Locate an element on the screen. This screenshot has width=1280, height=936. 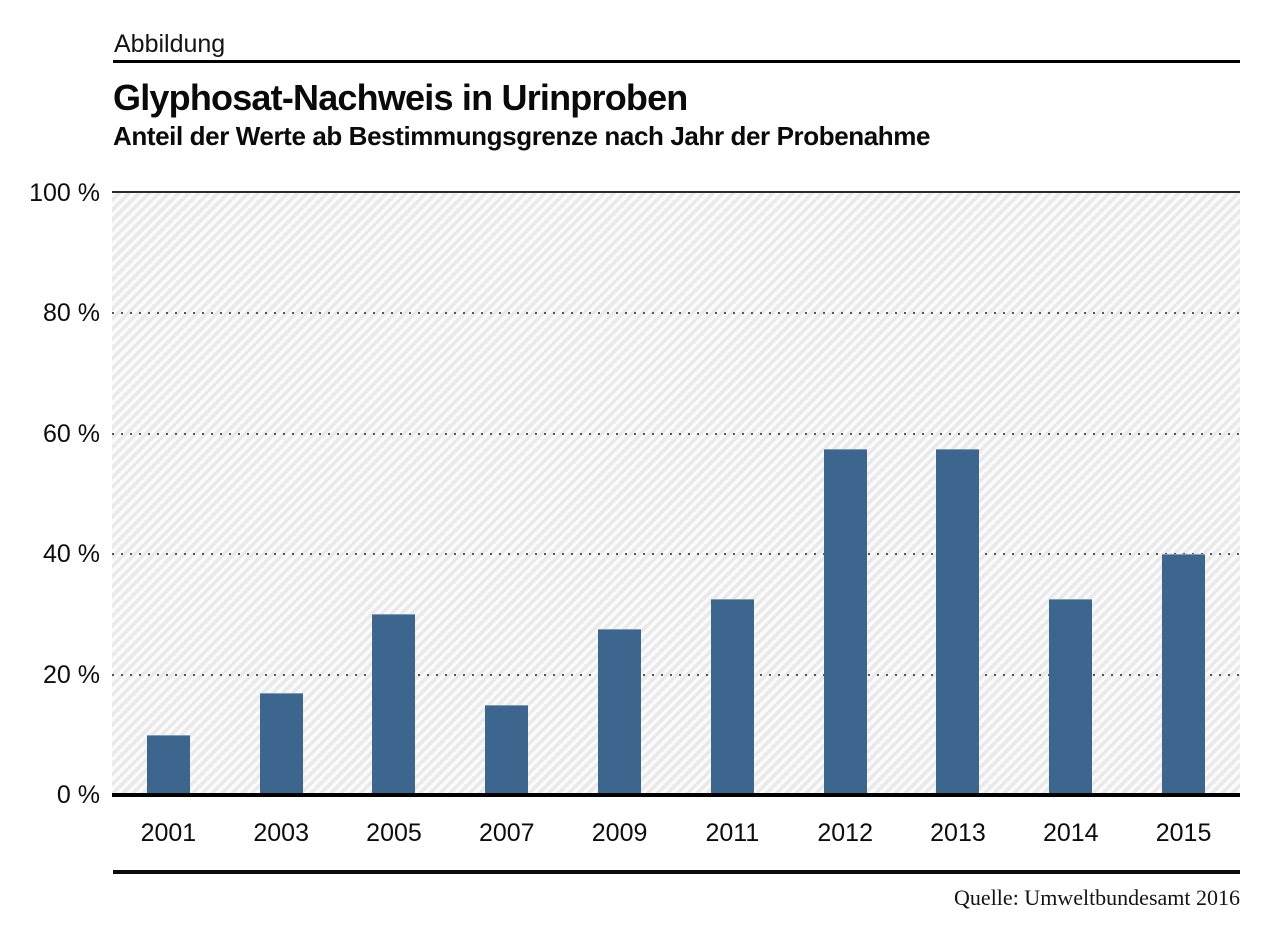
bar-2001 is located at coordinates (168, 764).